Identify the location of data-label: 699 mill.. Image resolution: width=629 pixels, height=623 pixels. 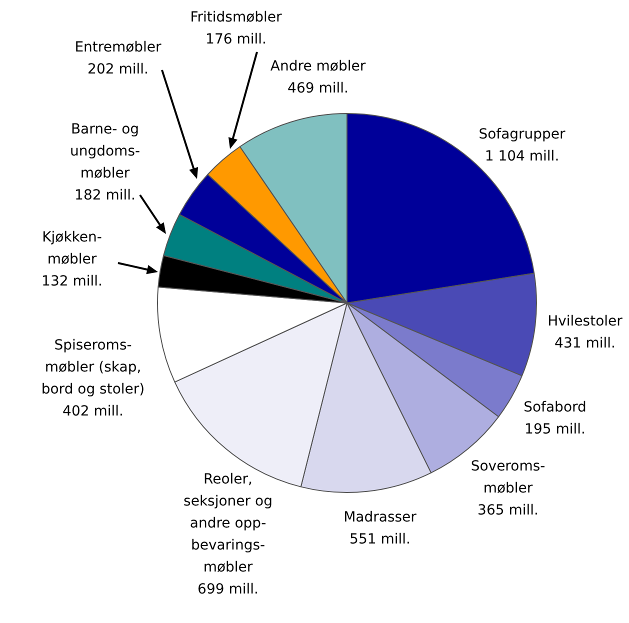
(228, 590).